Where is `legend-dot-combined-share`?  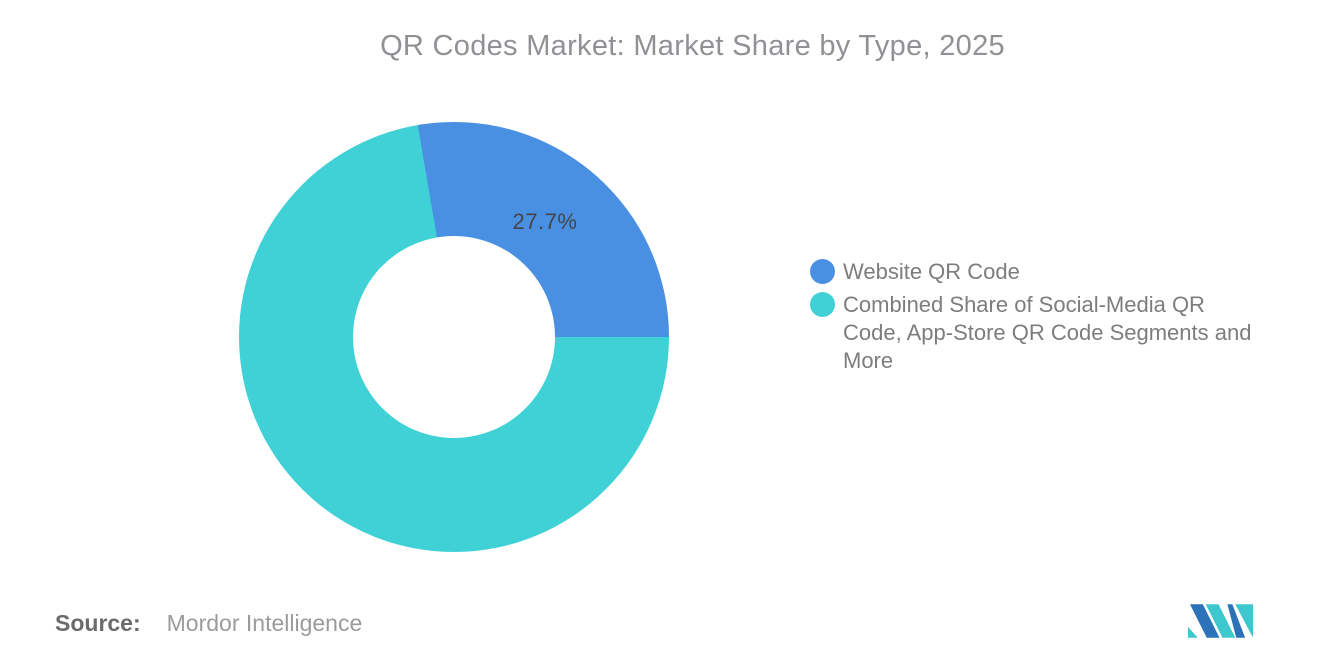 legend-dot-combined-share is located at coordinates (822, 304).